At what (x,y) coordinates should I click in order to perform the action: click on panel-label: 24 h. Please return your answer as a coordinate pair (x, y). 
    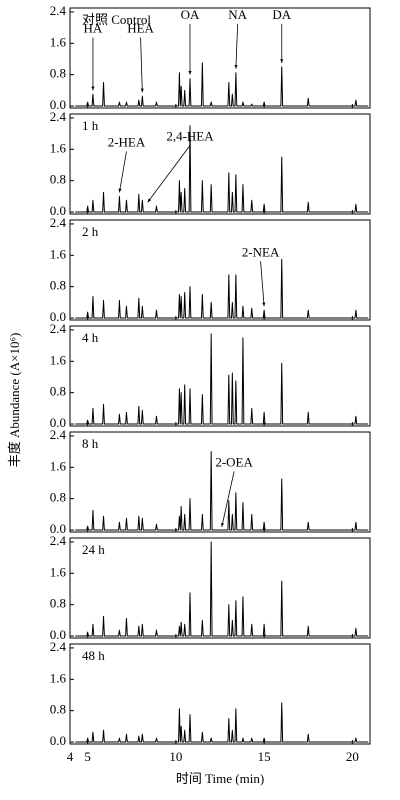
    Looking at the image, I should click on (93, 549).